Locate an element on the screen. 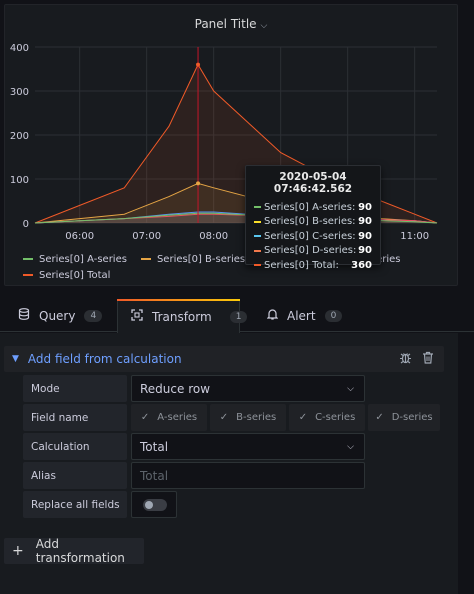 The width and height of the screenshot is (474, 594). y-tick-label: 0 is located at coordinates (26, 224).